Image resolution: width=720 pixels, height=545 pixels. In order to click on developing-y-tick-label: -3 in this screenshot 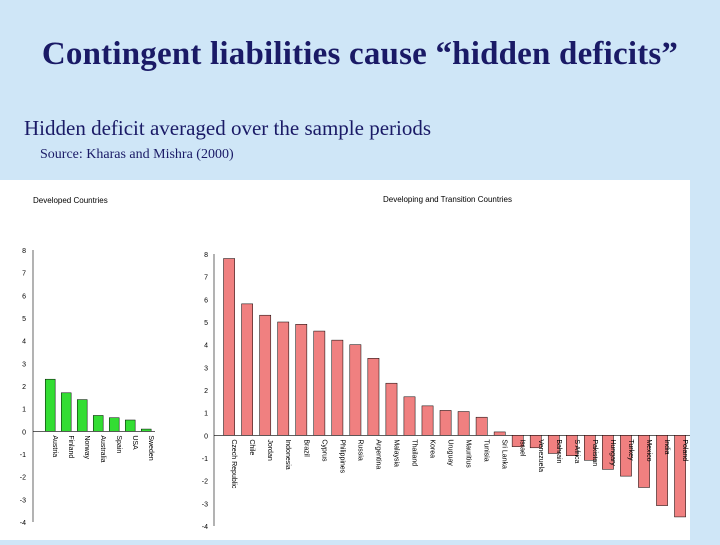, I will do `click(205, 504)`.